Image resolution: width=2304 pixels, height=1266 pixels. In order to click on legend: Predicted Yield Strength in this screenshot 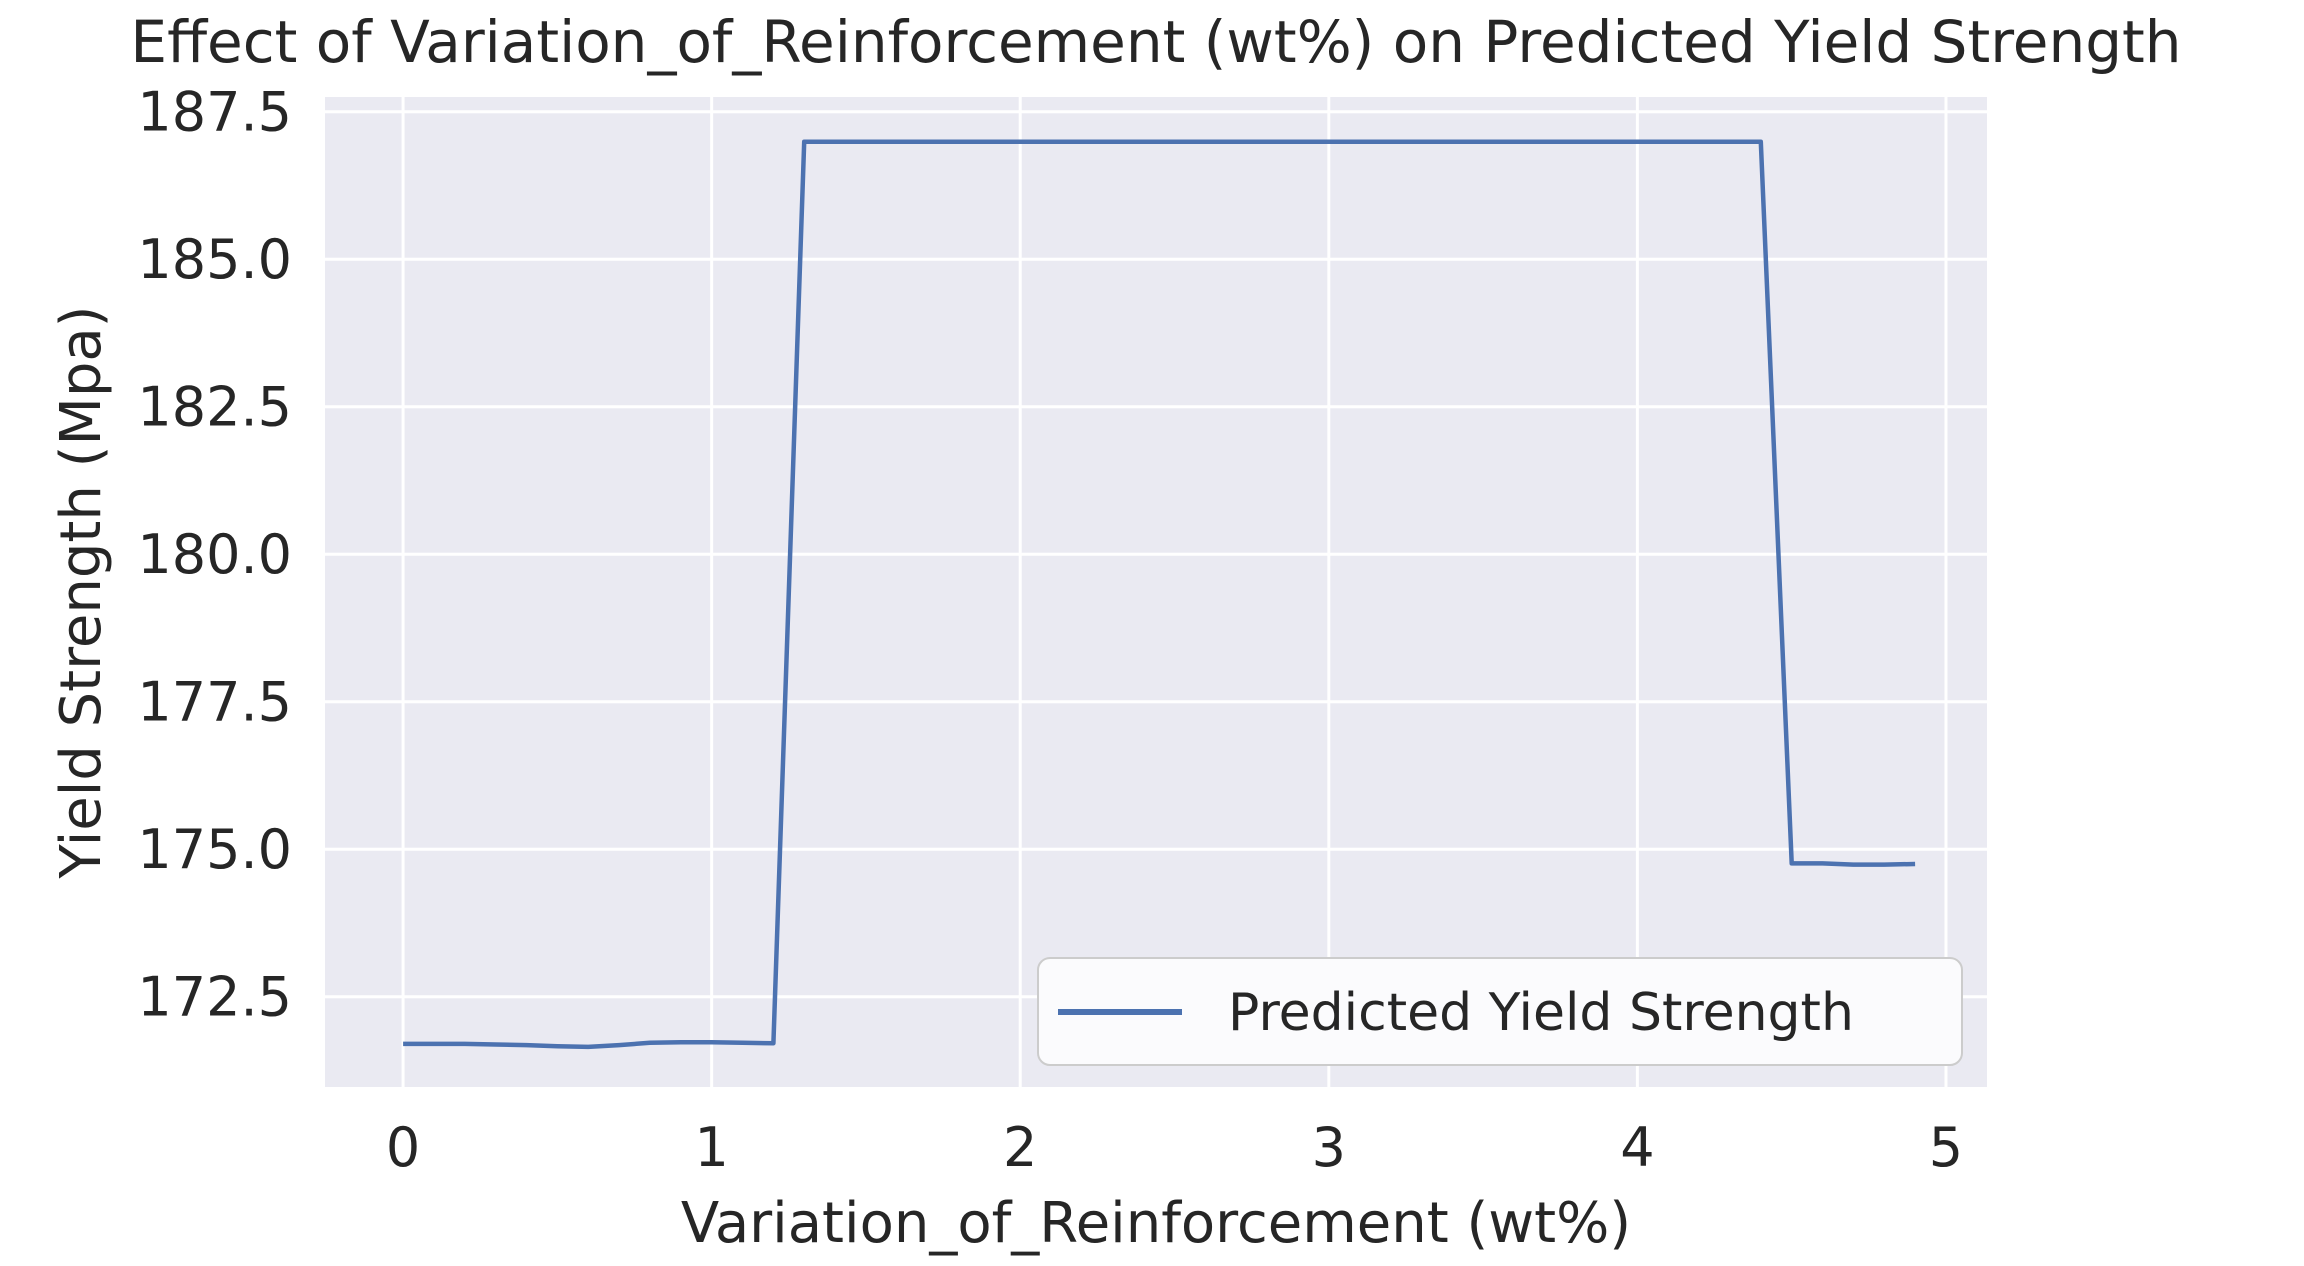, I will do `click(1500, 1011)`.